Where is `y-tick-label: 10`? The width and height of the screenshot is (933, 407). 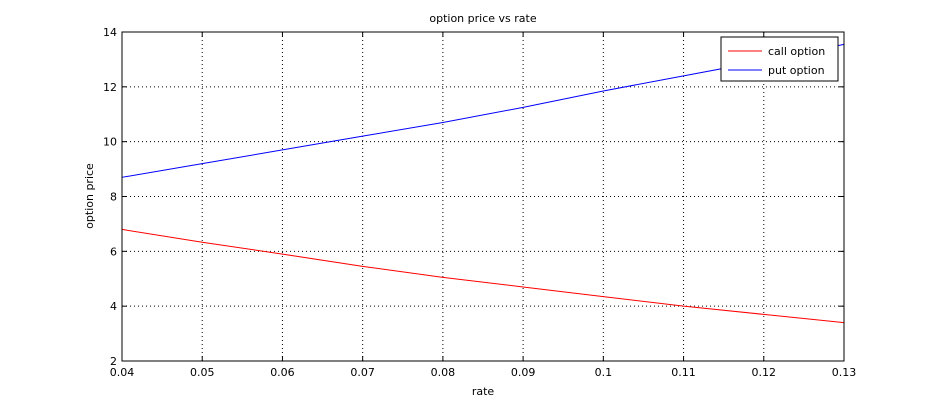 y-tick-label: 10 is located at coordinates (110, 142).